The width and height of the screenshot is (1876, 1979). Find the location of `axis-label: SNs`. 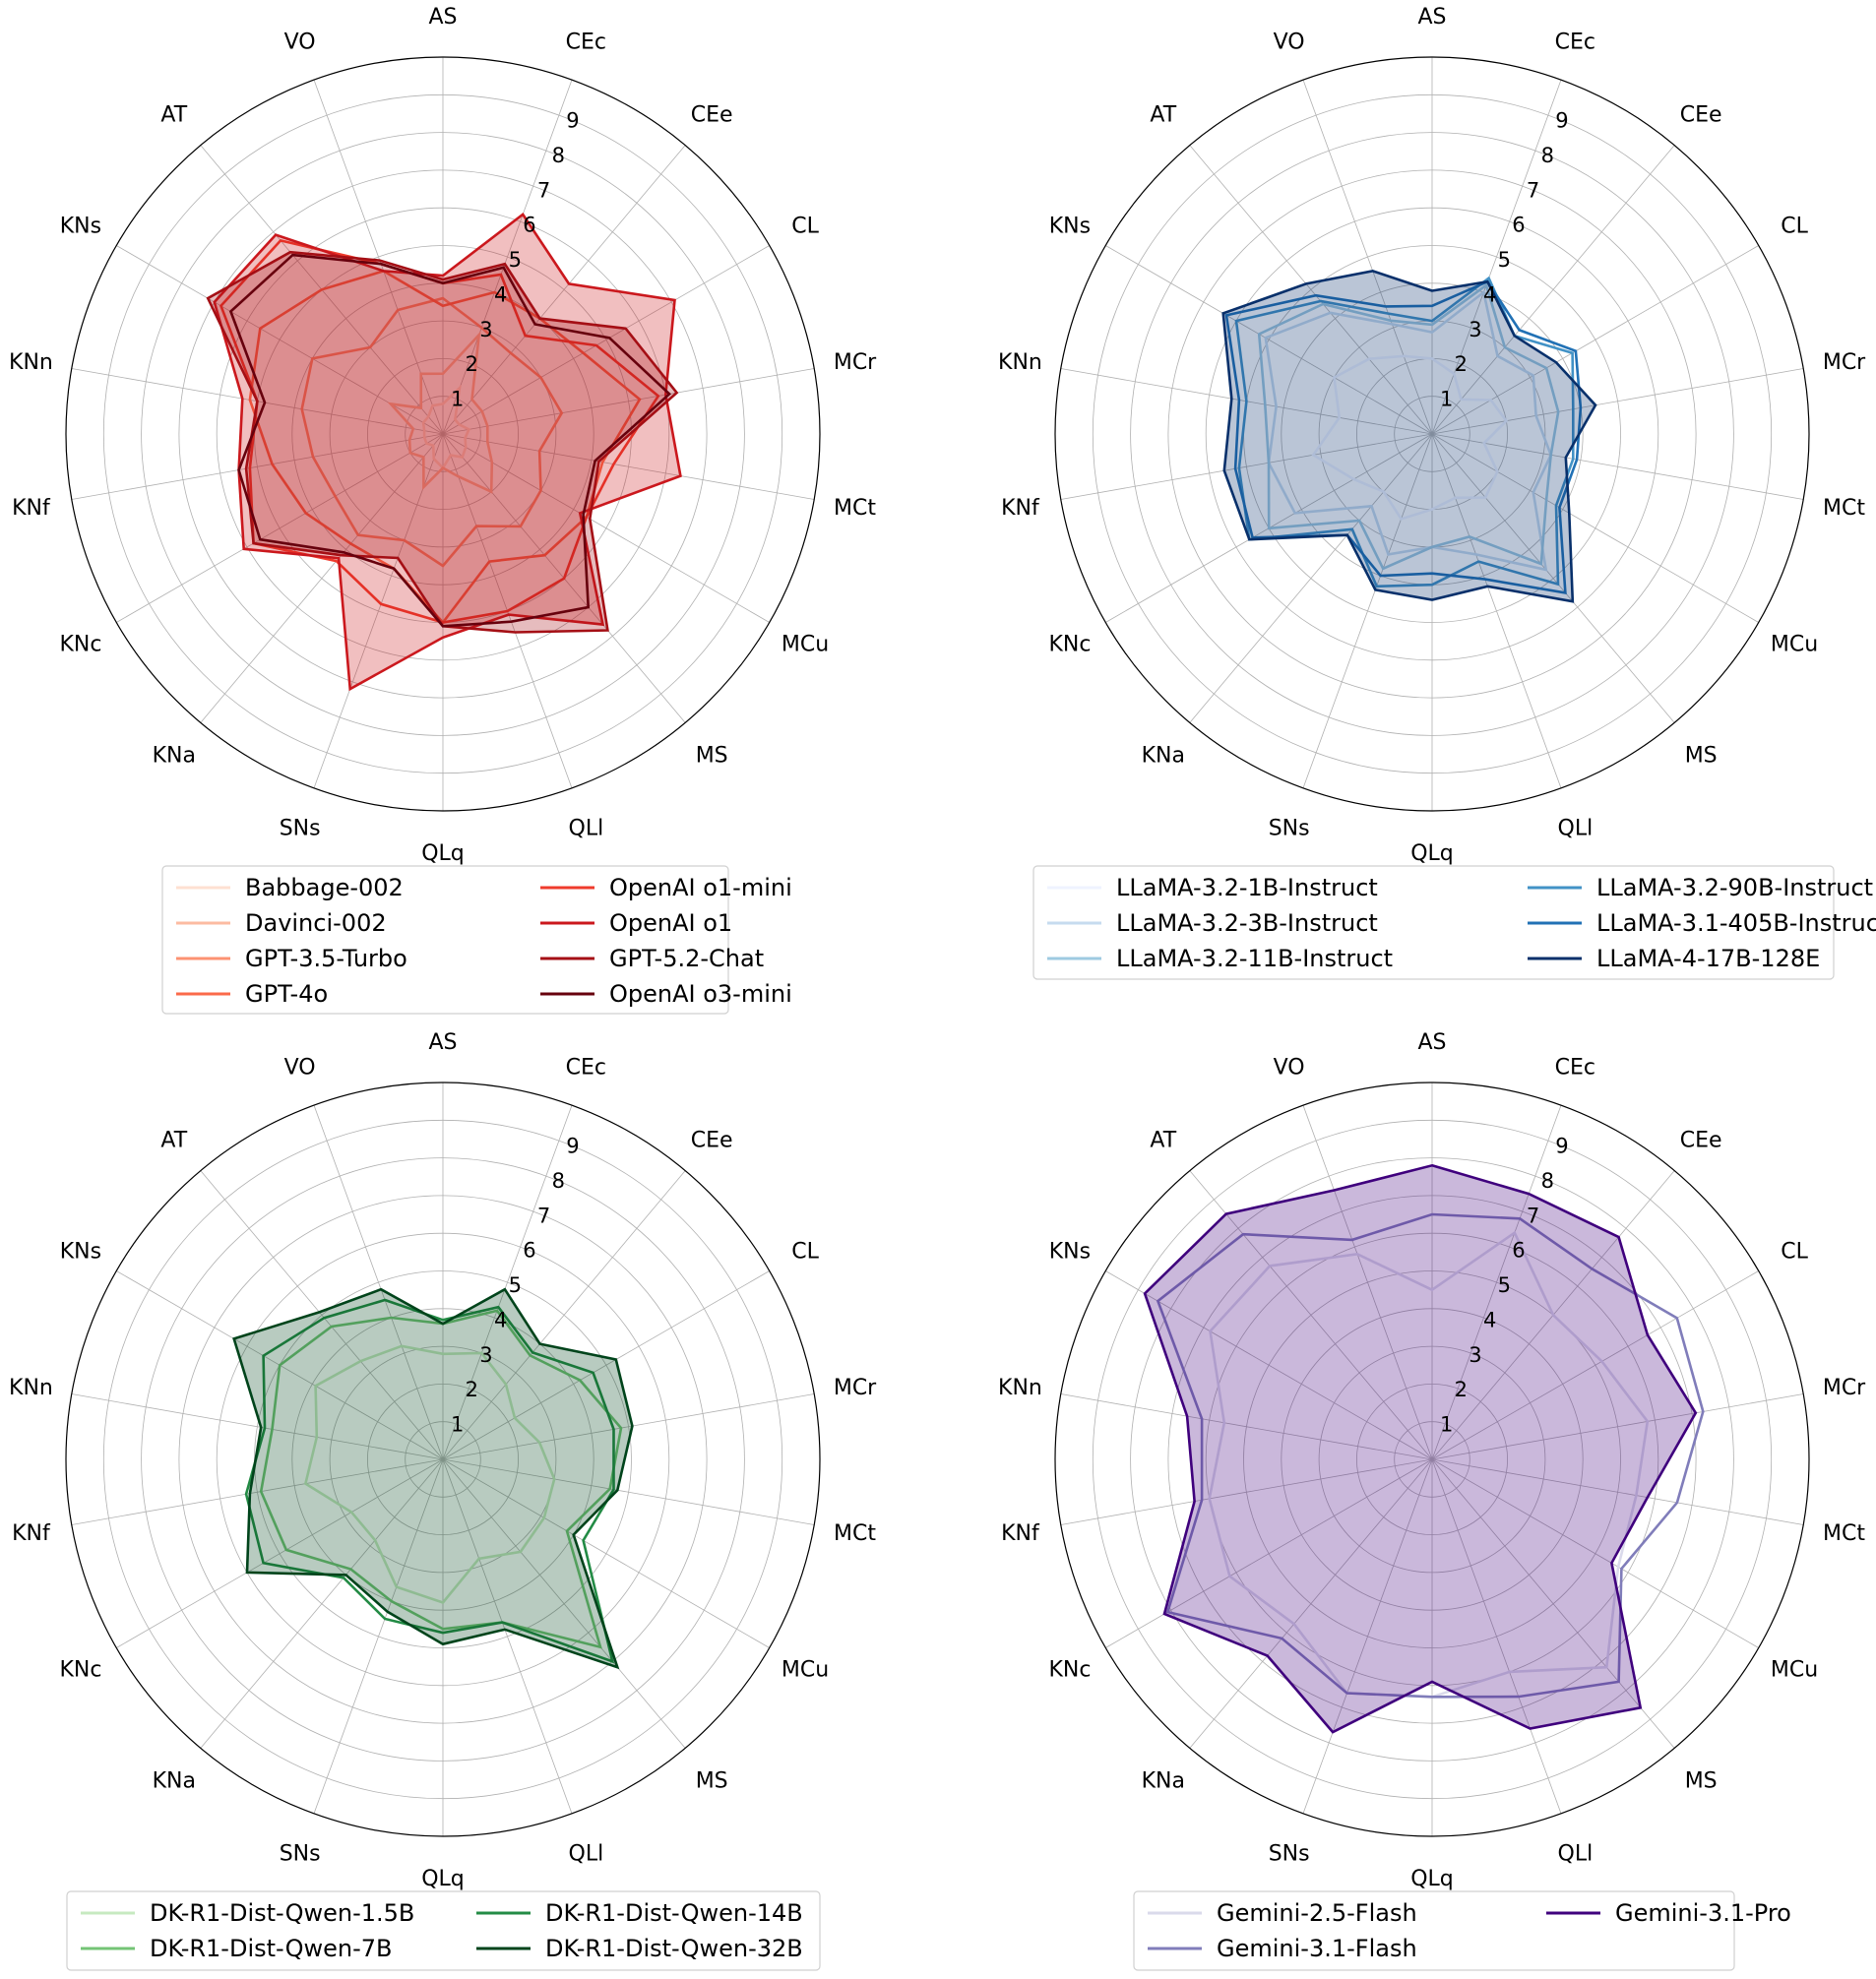

axis-label: SNs is located at coordinates (300, 1853).